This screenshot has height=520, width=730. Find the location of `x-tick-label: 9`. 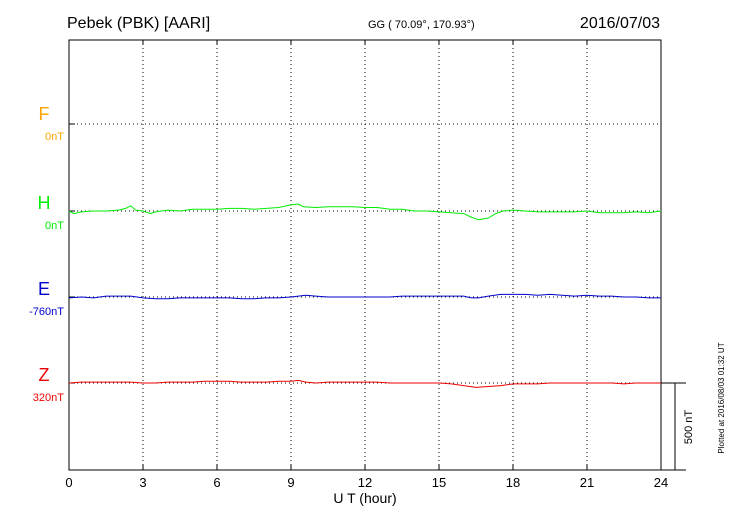

x-tick-label: 9 is located at coordinates (290, 482).